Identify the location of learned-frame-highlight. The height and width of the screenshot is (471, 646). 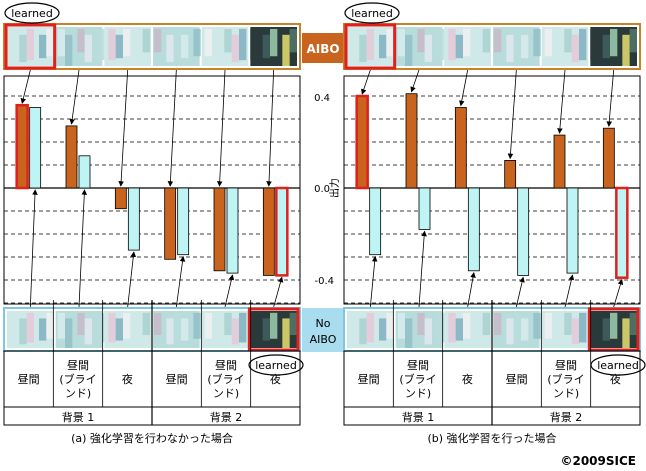
(613, 329).